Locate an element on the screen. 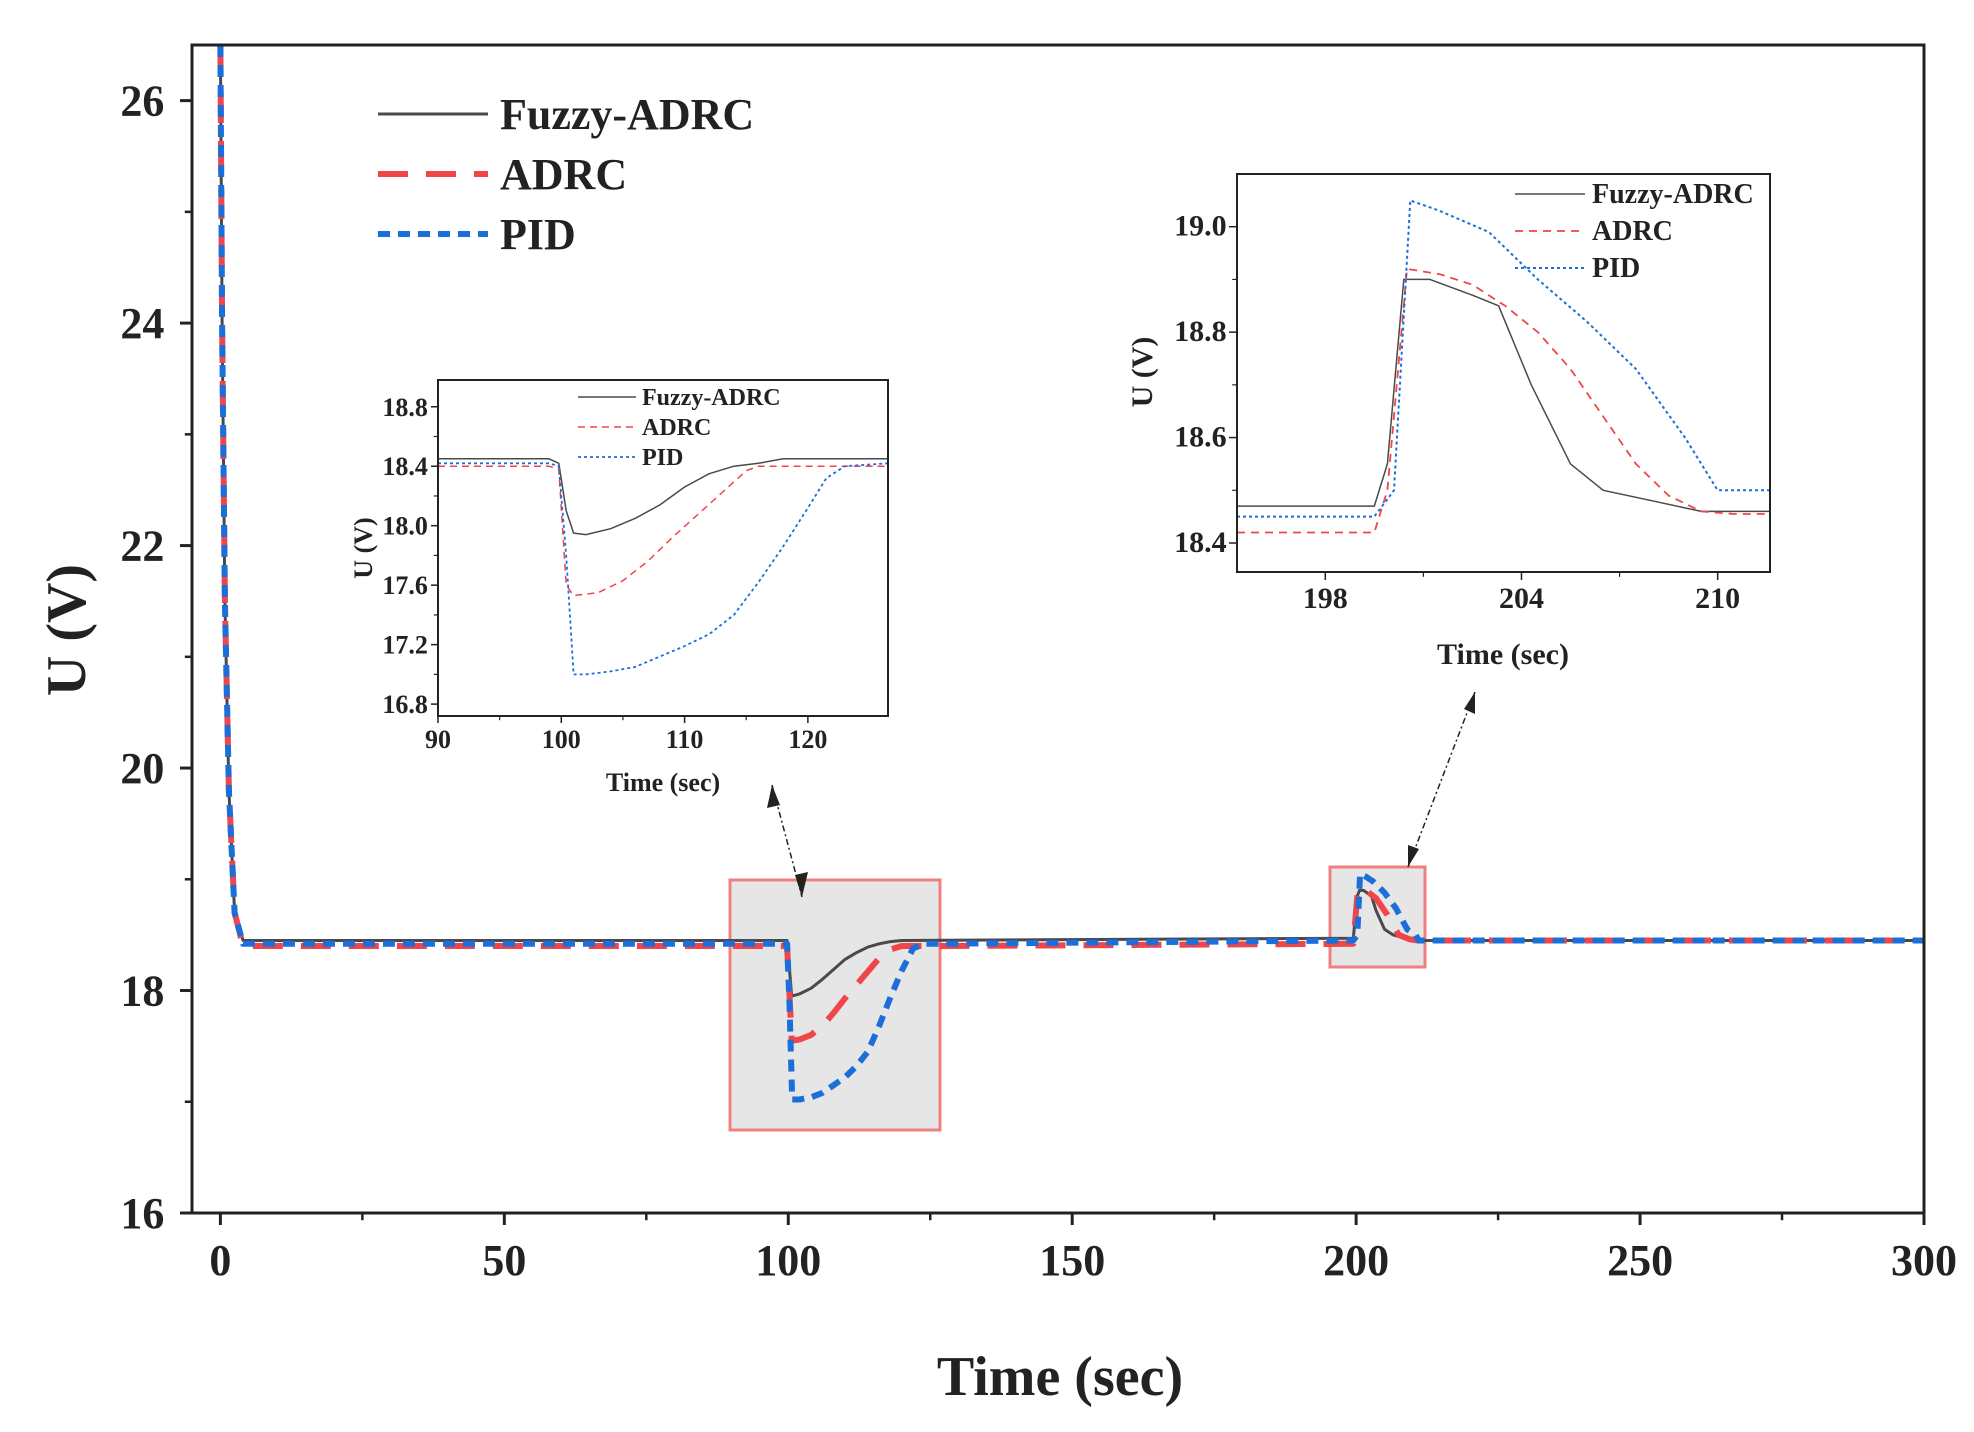 Image resolution: width=1974 pixels, height=1432 pixels. inset2-x-tick-label: 210 is located at coordinates (1717, 598).